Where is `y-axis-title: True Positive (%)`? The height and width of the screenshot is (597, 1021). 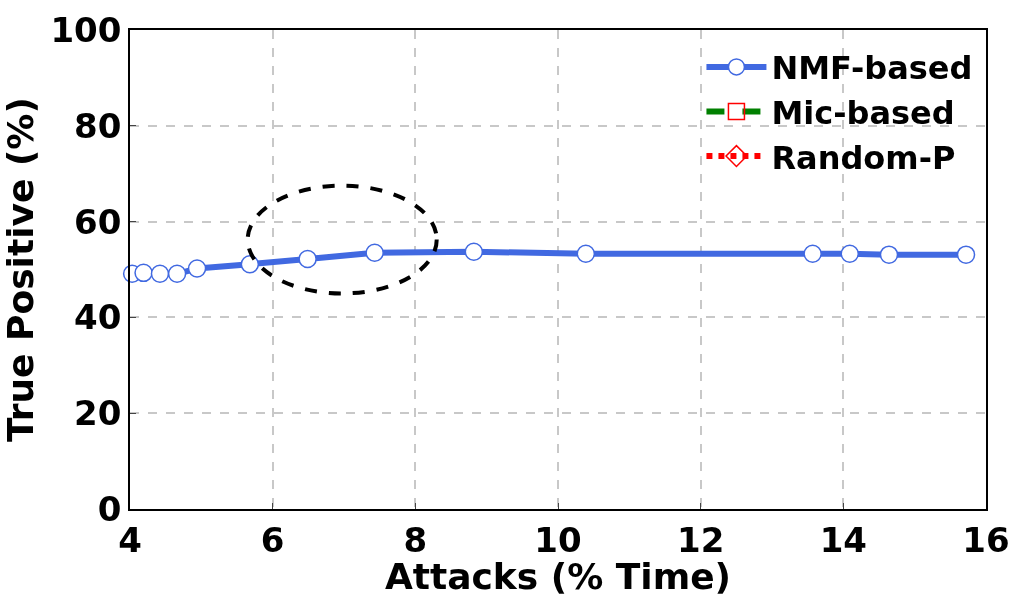 y-axis-title: True Positive (%) is located at coordinates (20, 269).